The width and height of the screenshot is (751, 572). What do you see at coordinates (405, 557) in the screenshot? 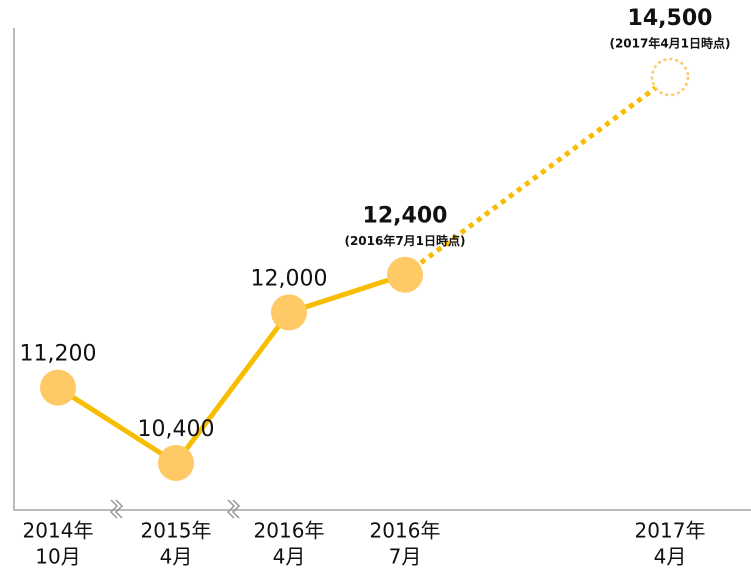
I see `x-tick-label: 7月` at bounding box center [405, 557].